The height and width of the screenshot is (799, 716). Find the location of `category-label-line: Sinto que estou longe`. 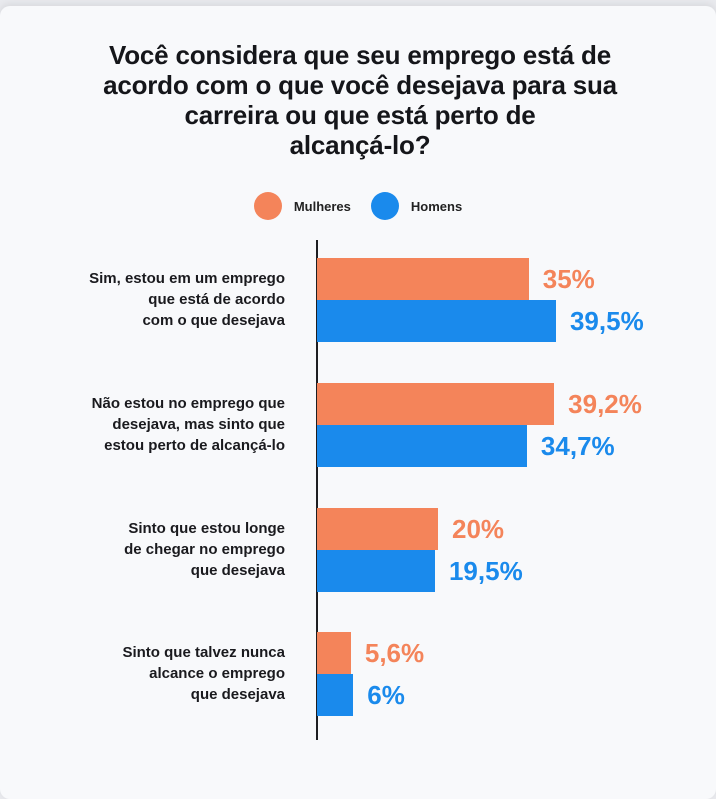

category-label-line: Sinto que estou longe is located at coordinates (206, 528).